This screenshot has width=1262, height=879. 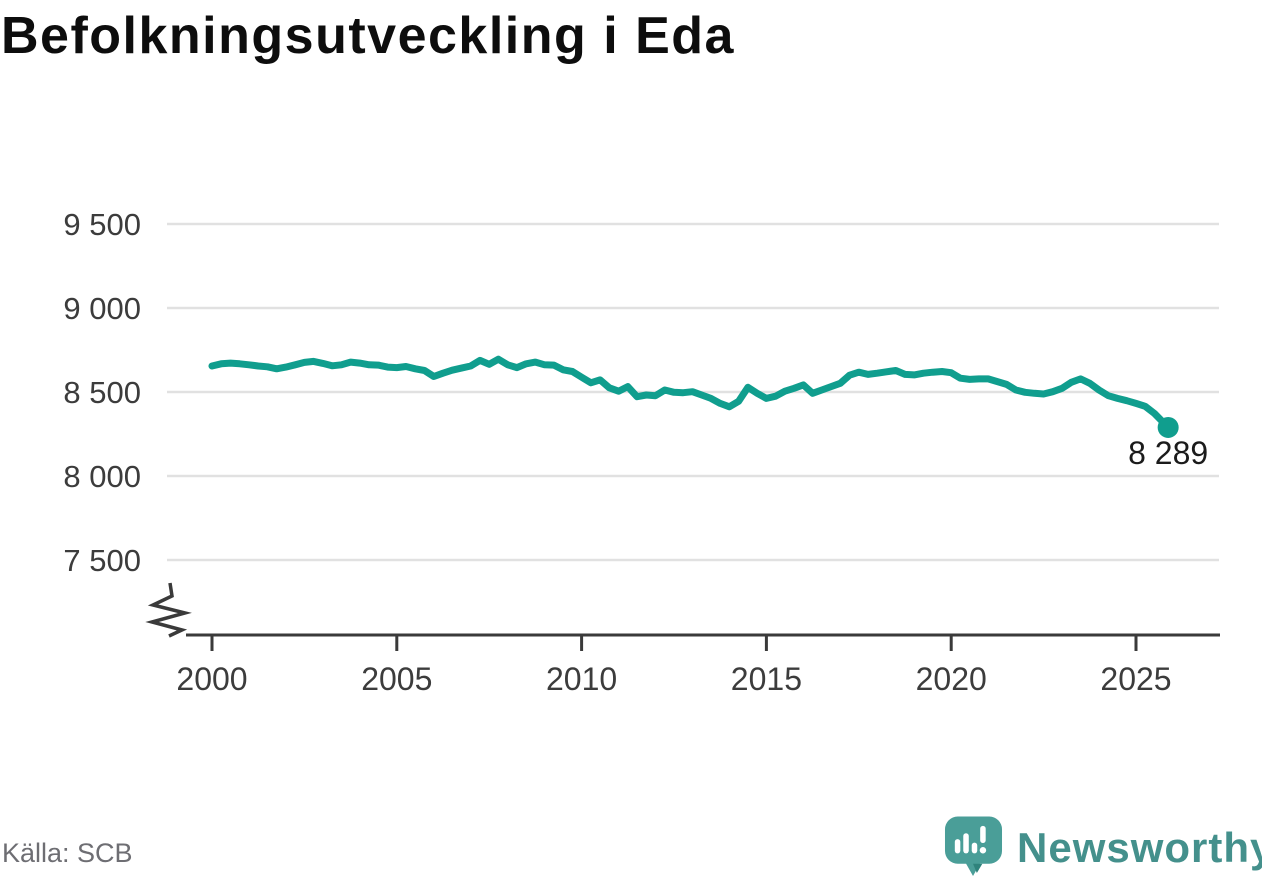 I want to click on newsworthy-wordmark: Newsworthy, so click(x=1139, y=847).